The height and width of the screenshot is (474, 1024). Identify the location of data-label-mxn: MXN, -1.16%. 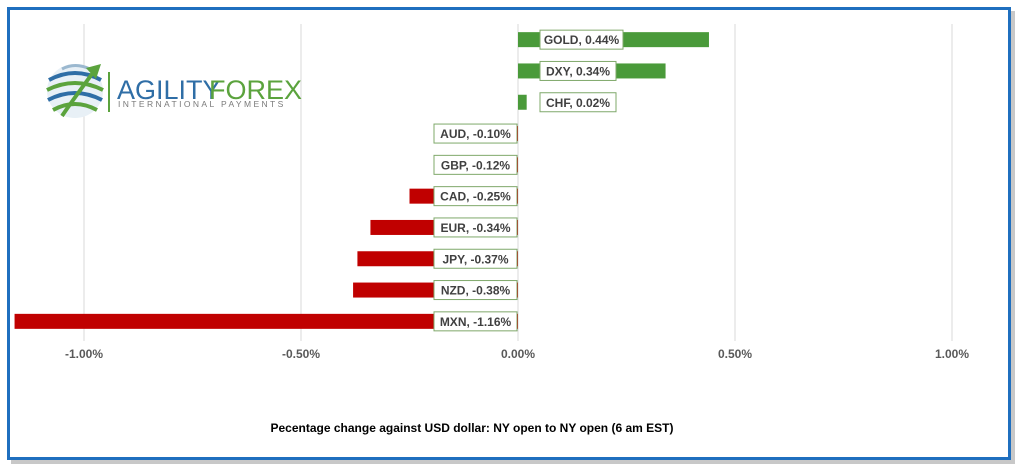
(476, 322).